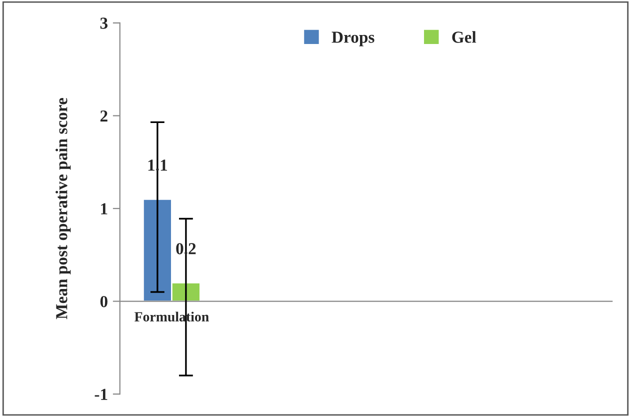 The height and width of the screenshot is (417, 631). Describe the element at coordinates (101, 394) in the screenshot. I see `y-tick-label: -1` at that location.